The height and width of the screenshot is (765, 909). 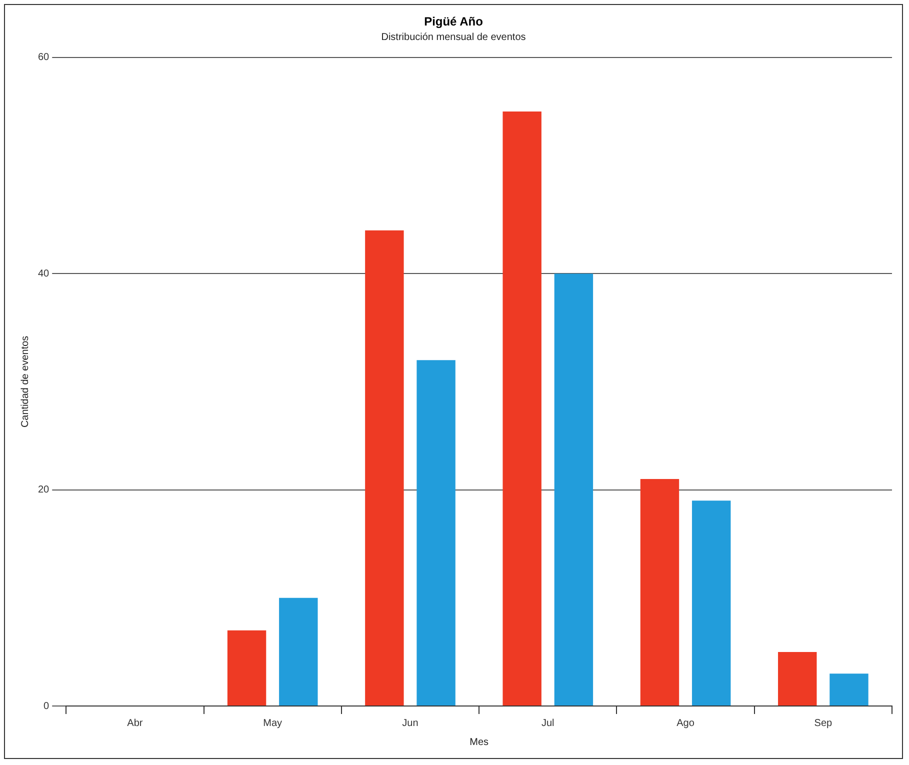 What do you see at coordinates (685, 723) in the screenshot?
I see `x-tick-label: Ago` at bounding box center [685, 723].